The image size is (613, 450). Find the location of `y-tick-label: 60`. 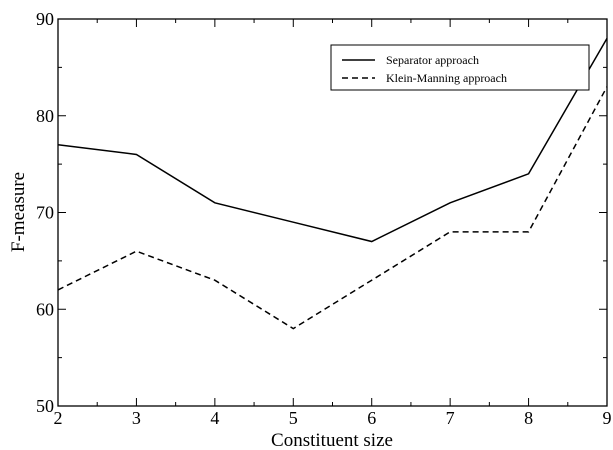

y-tick-label: 60 is located at coordinates (45, 309).